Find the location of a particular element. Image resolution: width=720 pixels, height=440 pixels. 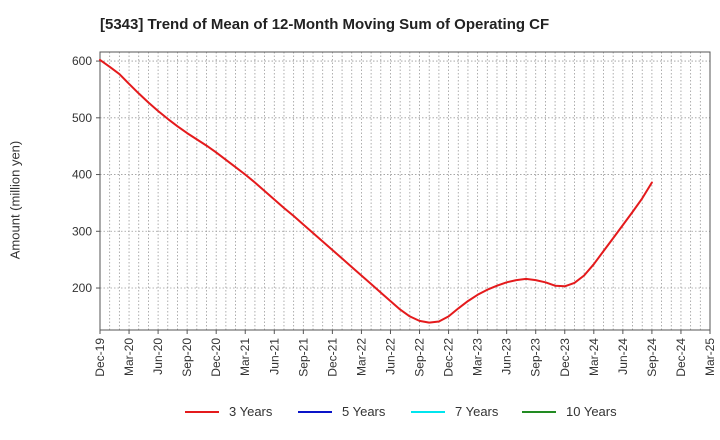

x-tick-label: Dec-24 is located at coordinates (681, 357).